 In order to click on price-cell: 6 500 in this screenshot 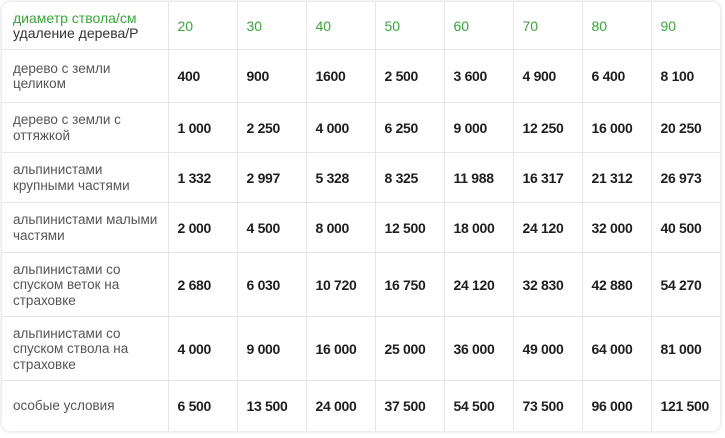, I will do `click(202, 405)`.